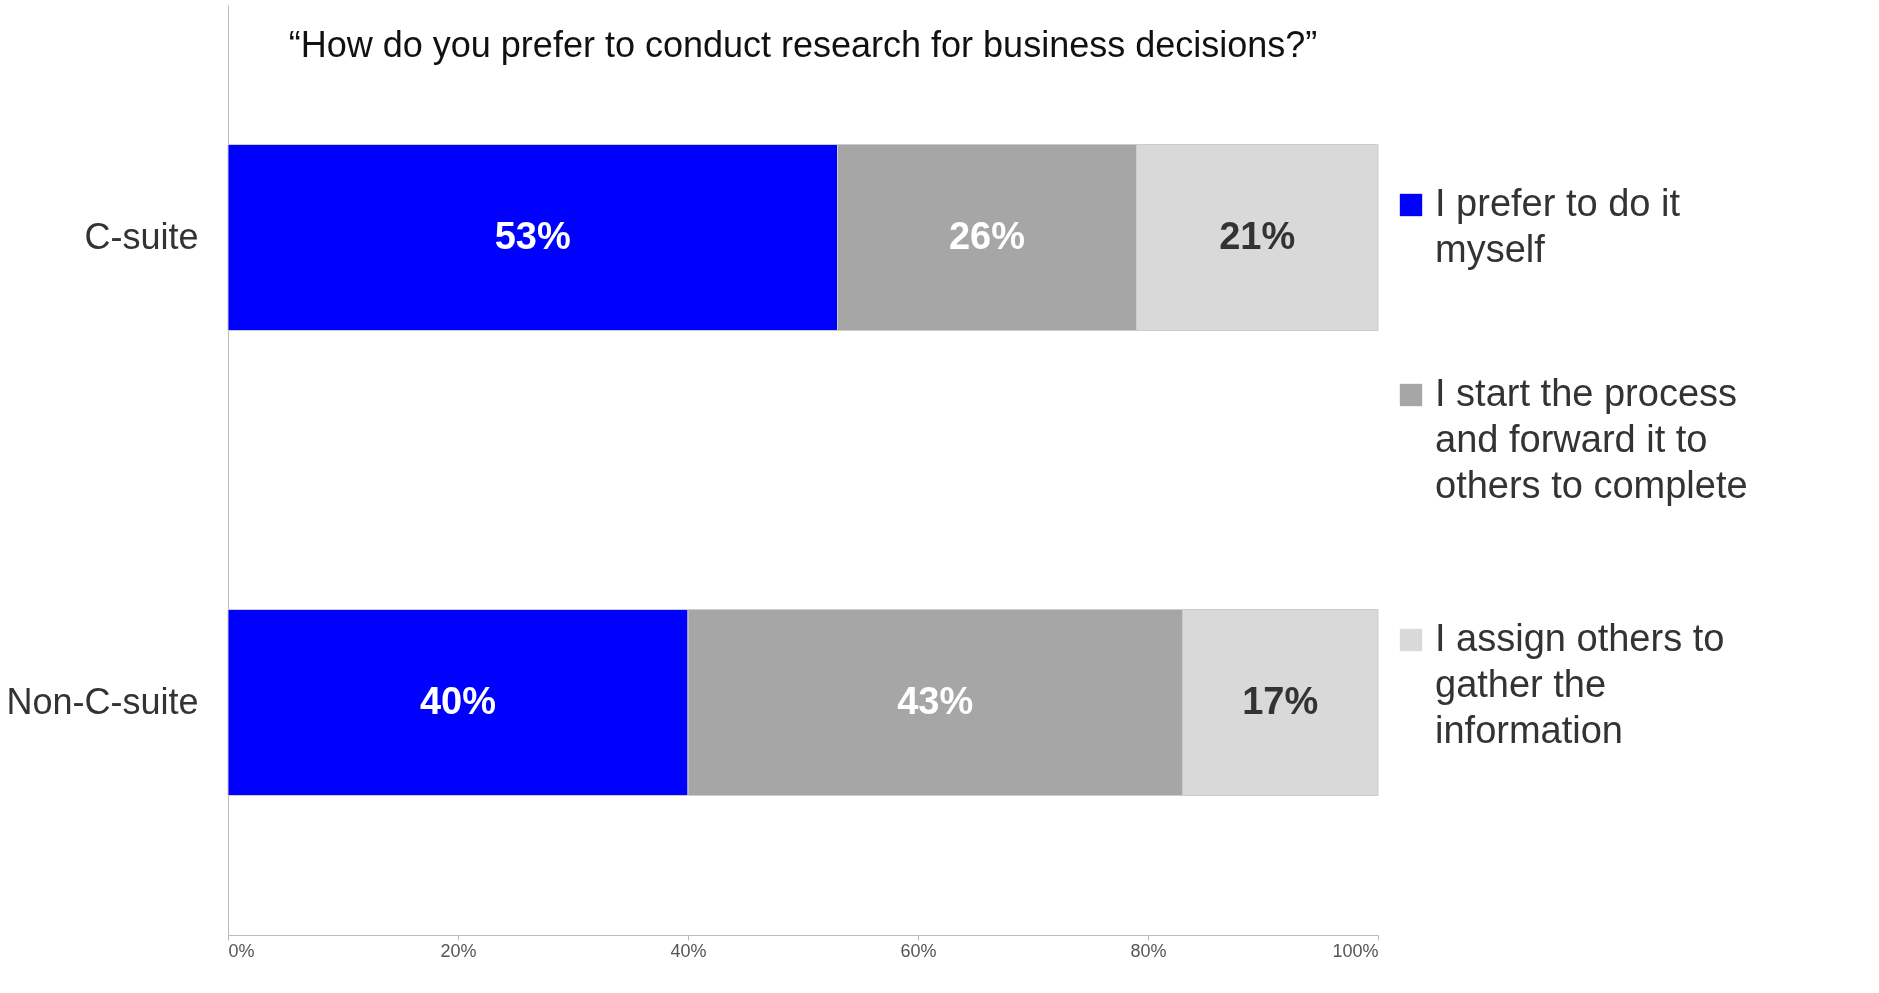 This screenshot has width=1879, height=993. Describe the element at coordinates (935, 700) in the screenshot. I see `data-label: 43%` at that location.